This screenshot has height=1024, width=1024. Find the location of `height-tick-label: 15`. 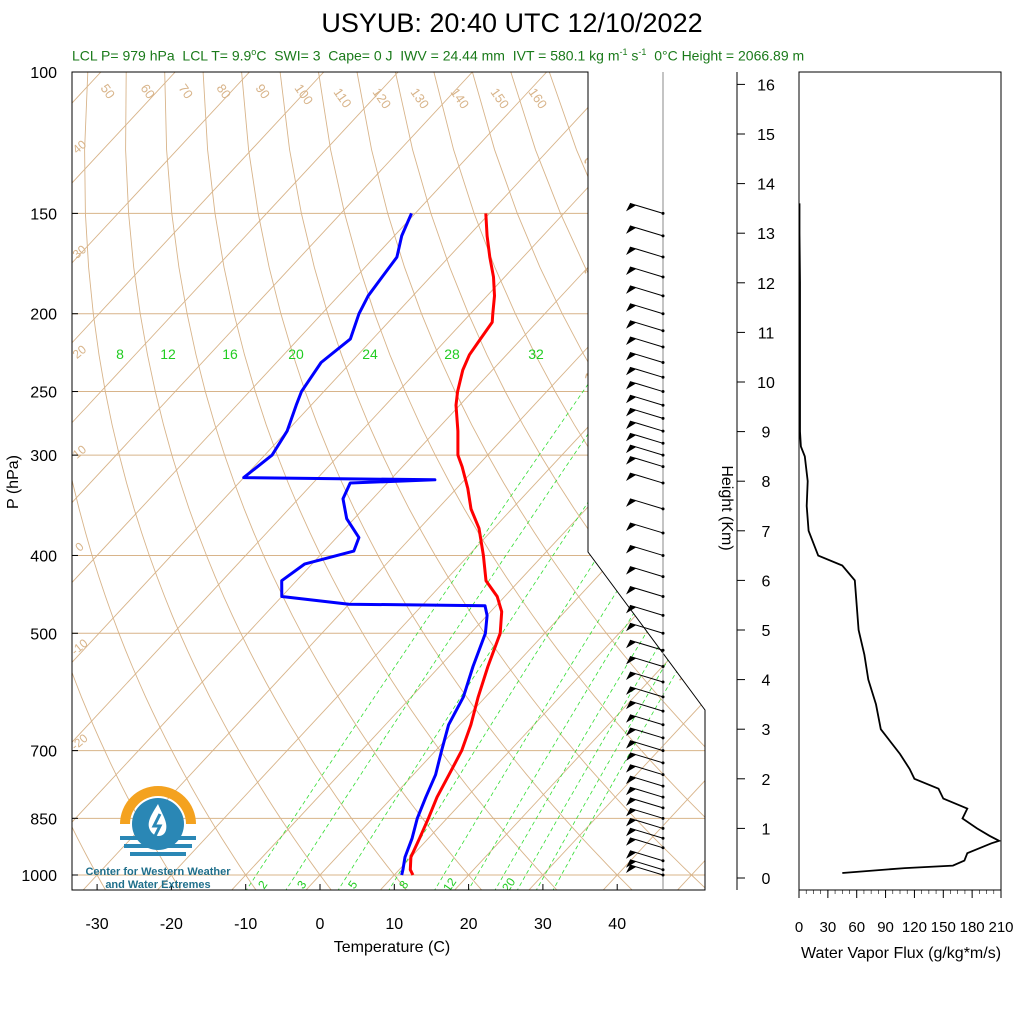

height-tick-label: 15 is located at coordinates (766, 135).